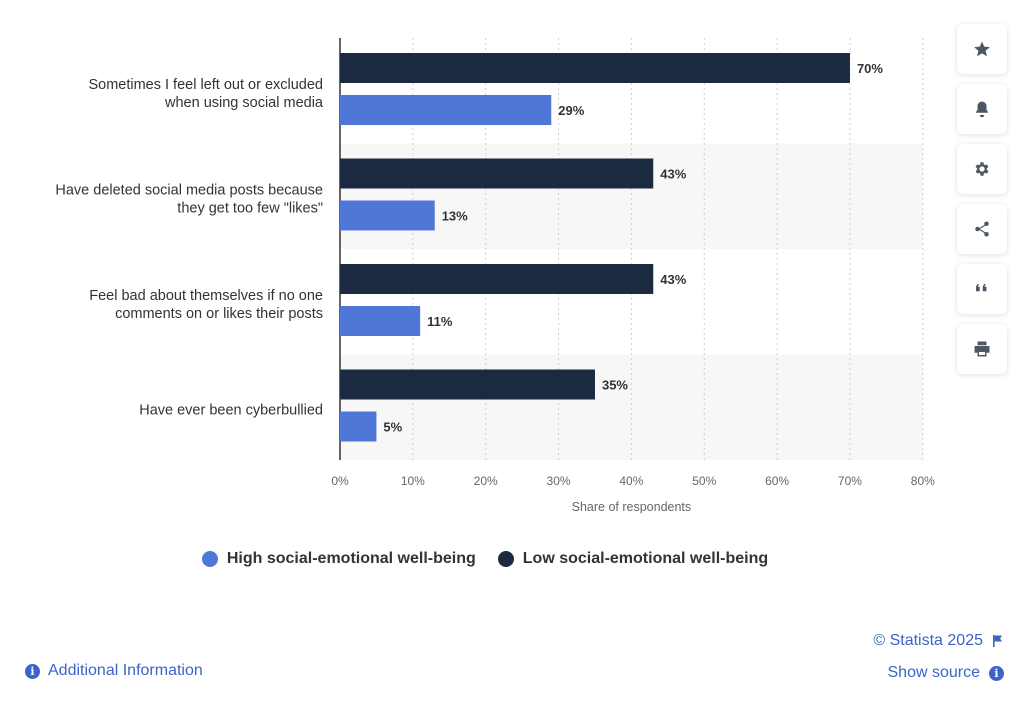  What do you see at coordinates (340, 481) in the screenshot?
I see `x-tick-label: 0%` at bounding box center [340, 481].